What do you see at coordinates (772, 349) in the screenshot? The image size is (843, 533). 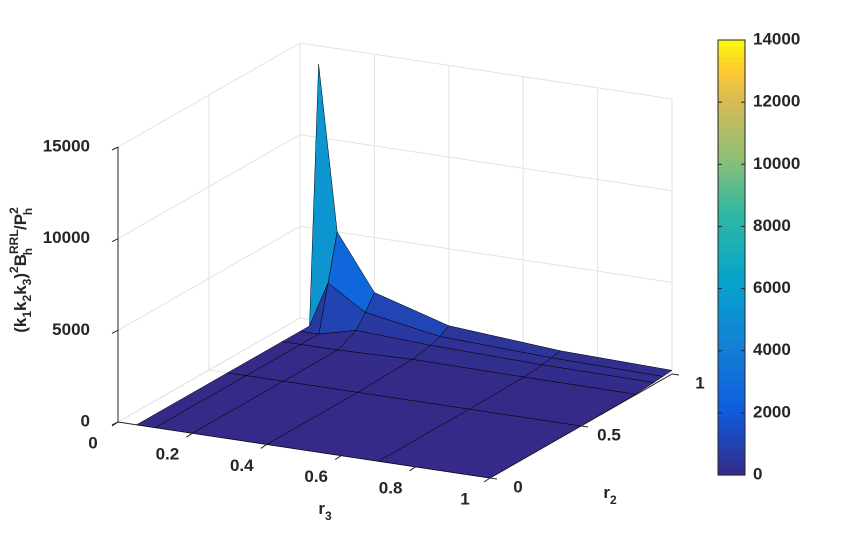 I see `colorbar-tick-label: 4000` at bounding box center [772, 349].